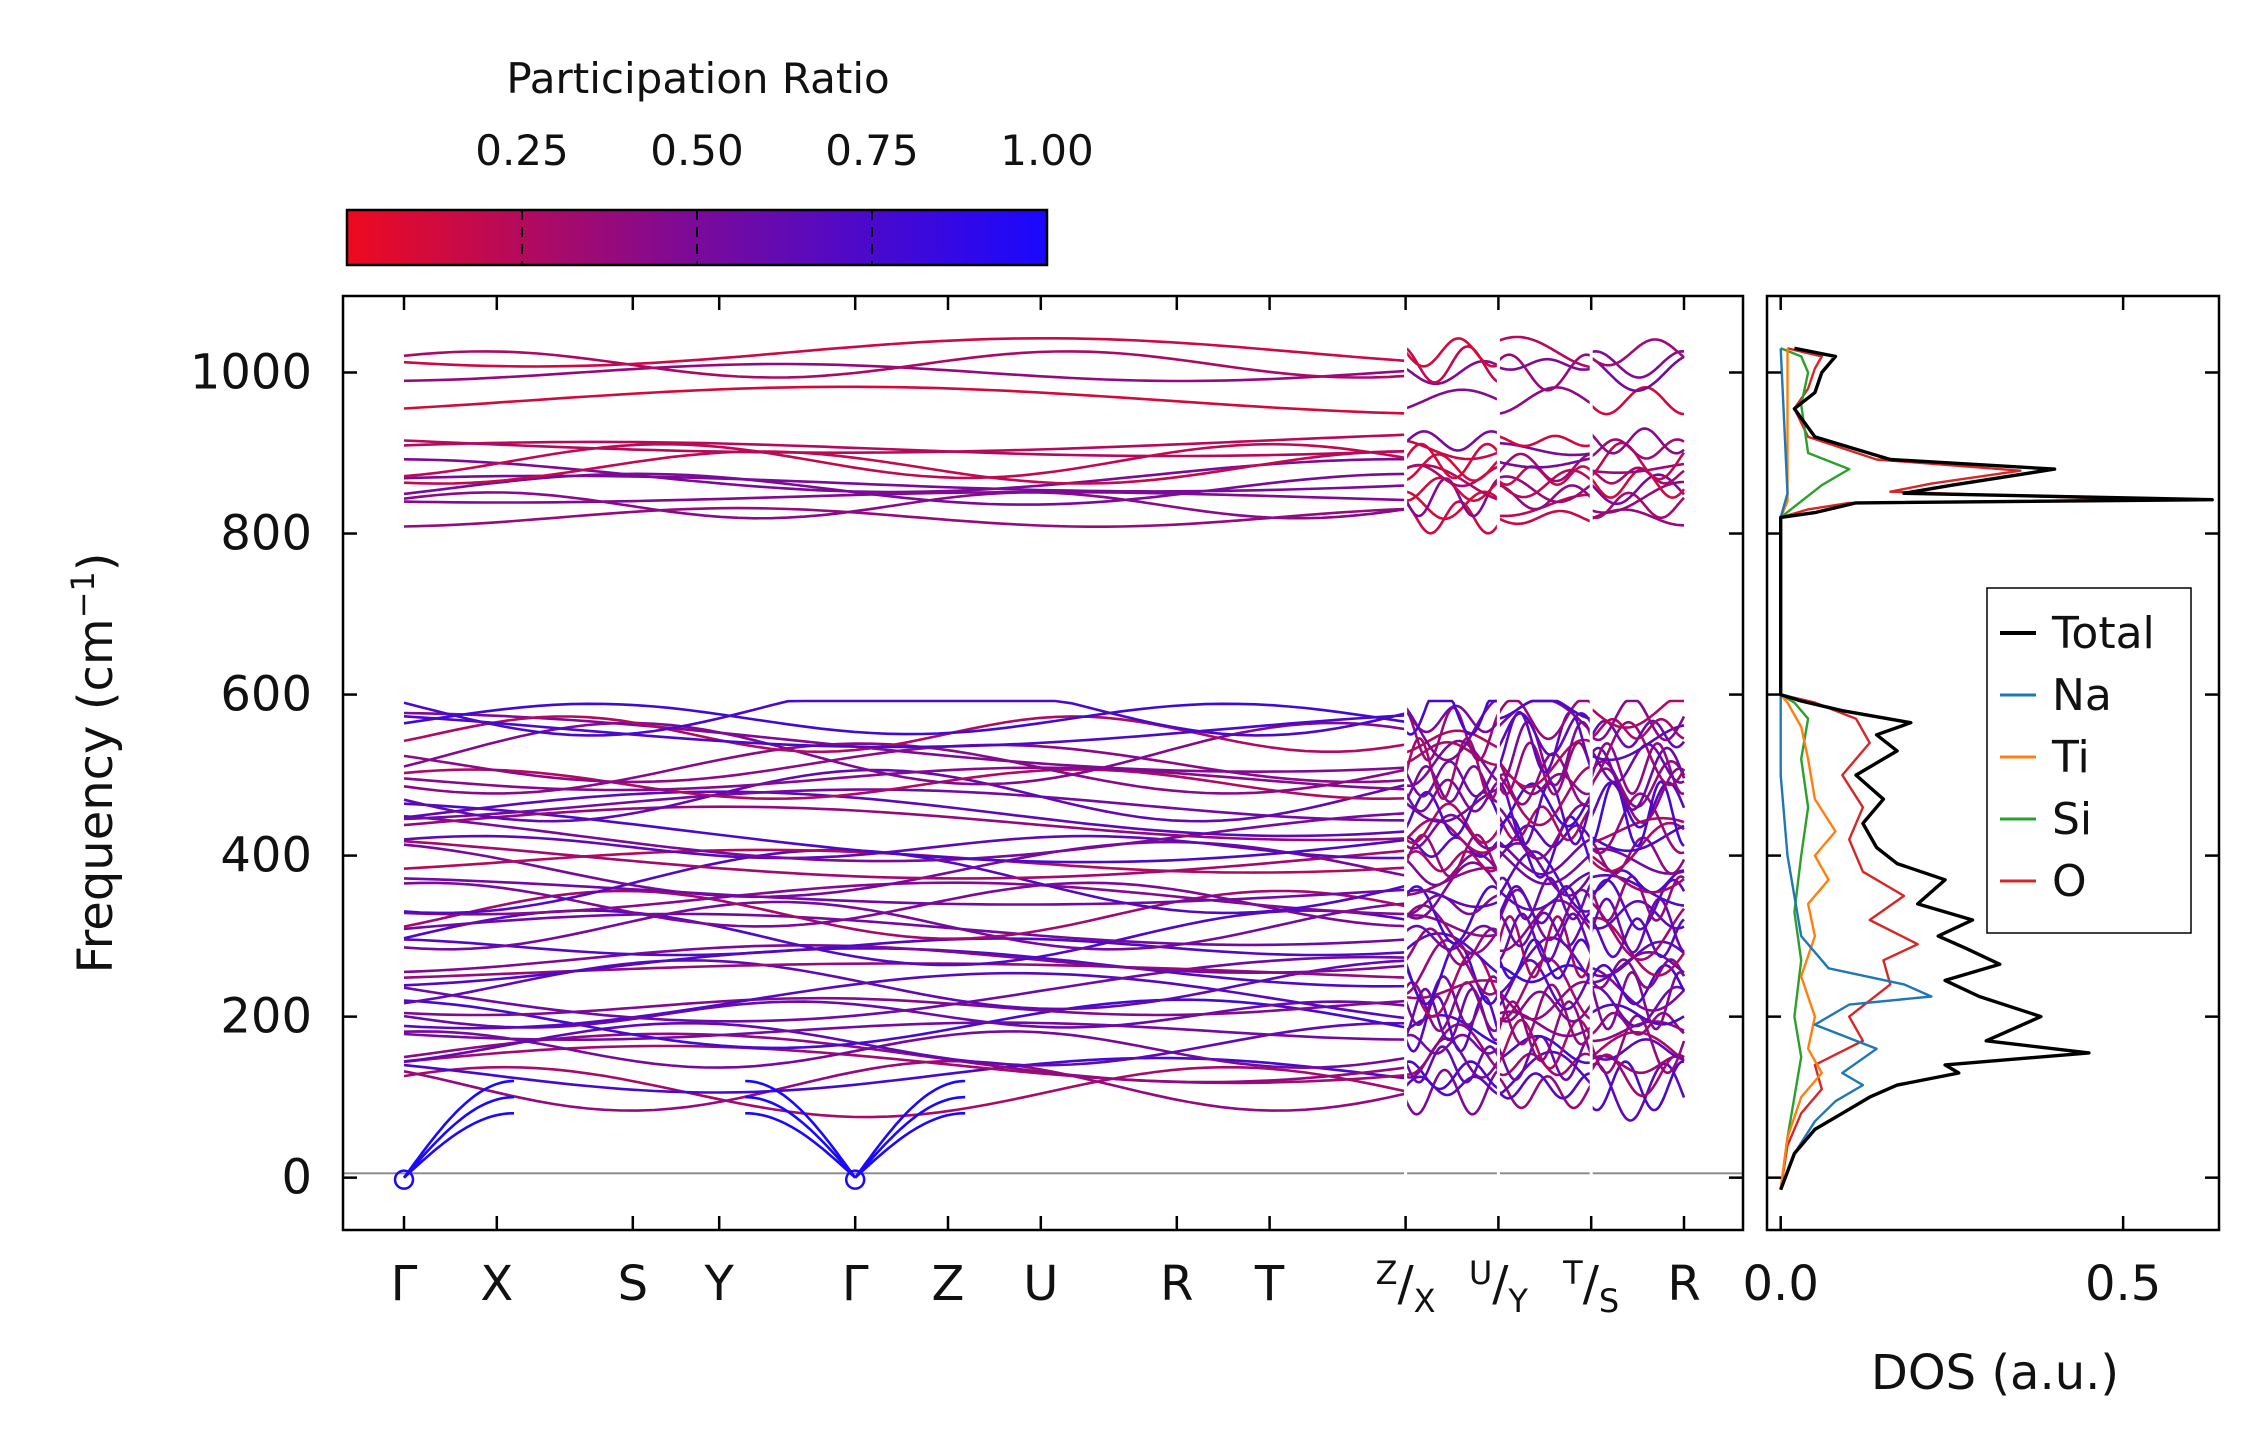 The width and height of the screenshot is (2259, 1455). Describe the element at coordinates (251, 372) in the screenshot. I see `y-tick-label: 1000` at that location.